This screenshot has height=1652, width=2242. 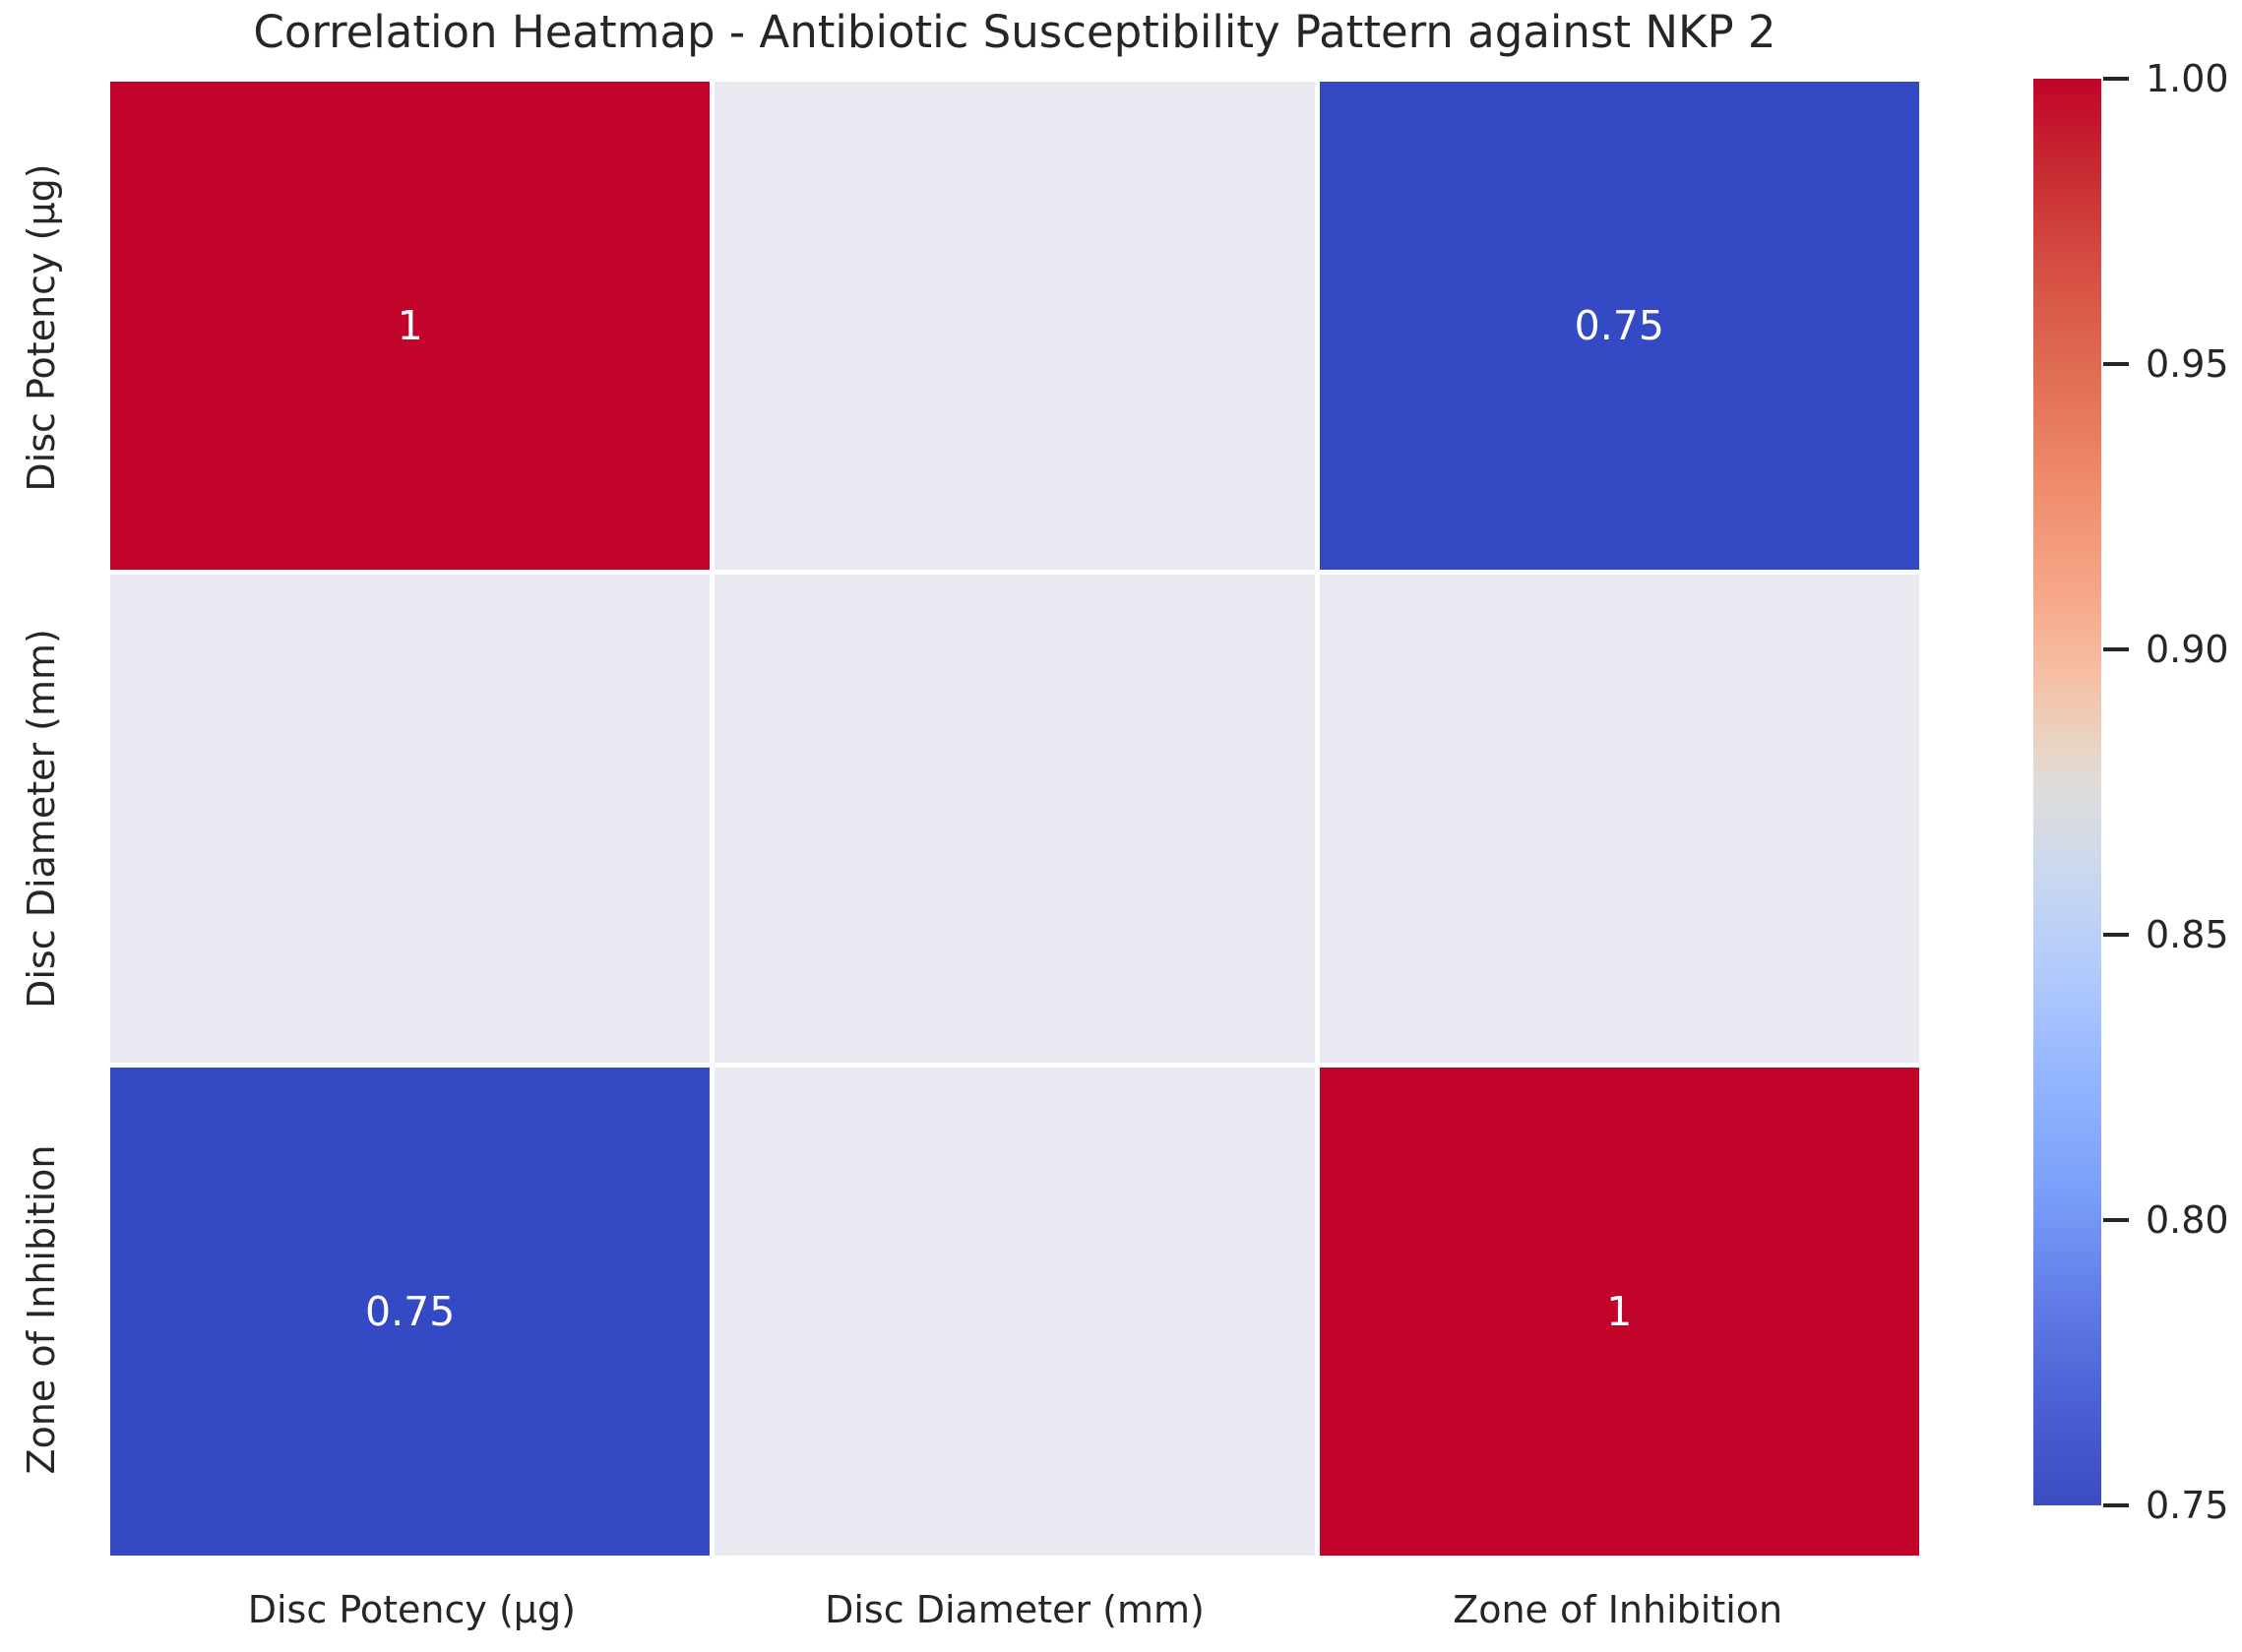 I want to click on colorbar-tick-label-5: 0.75, so click(x=2187, y=1505).